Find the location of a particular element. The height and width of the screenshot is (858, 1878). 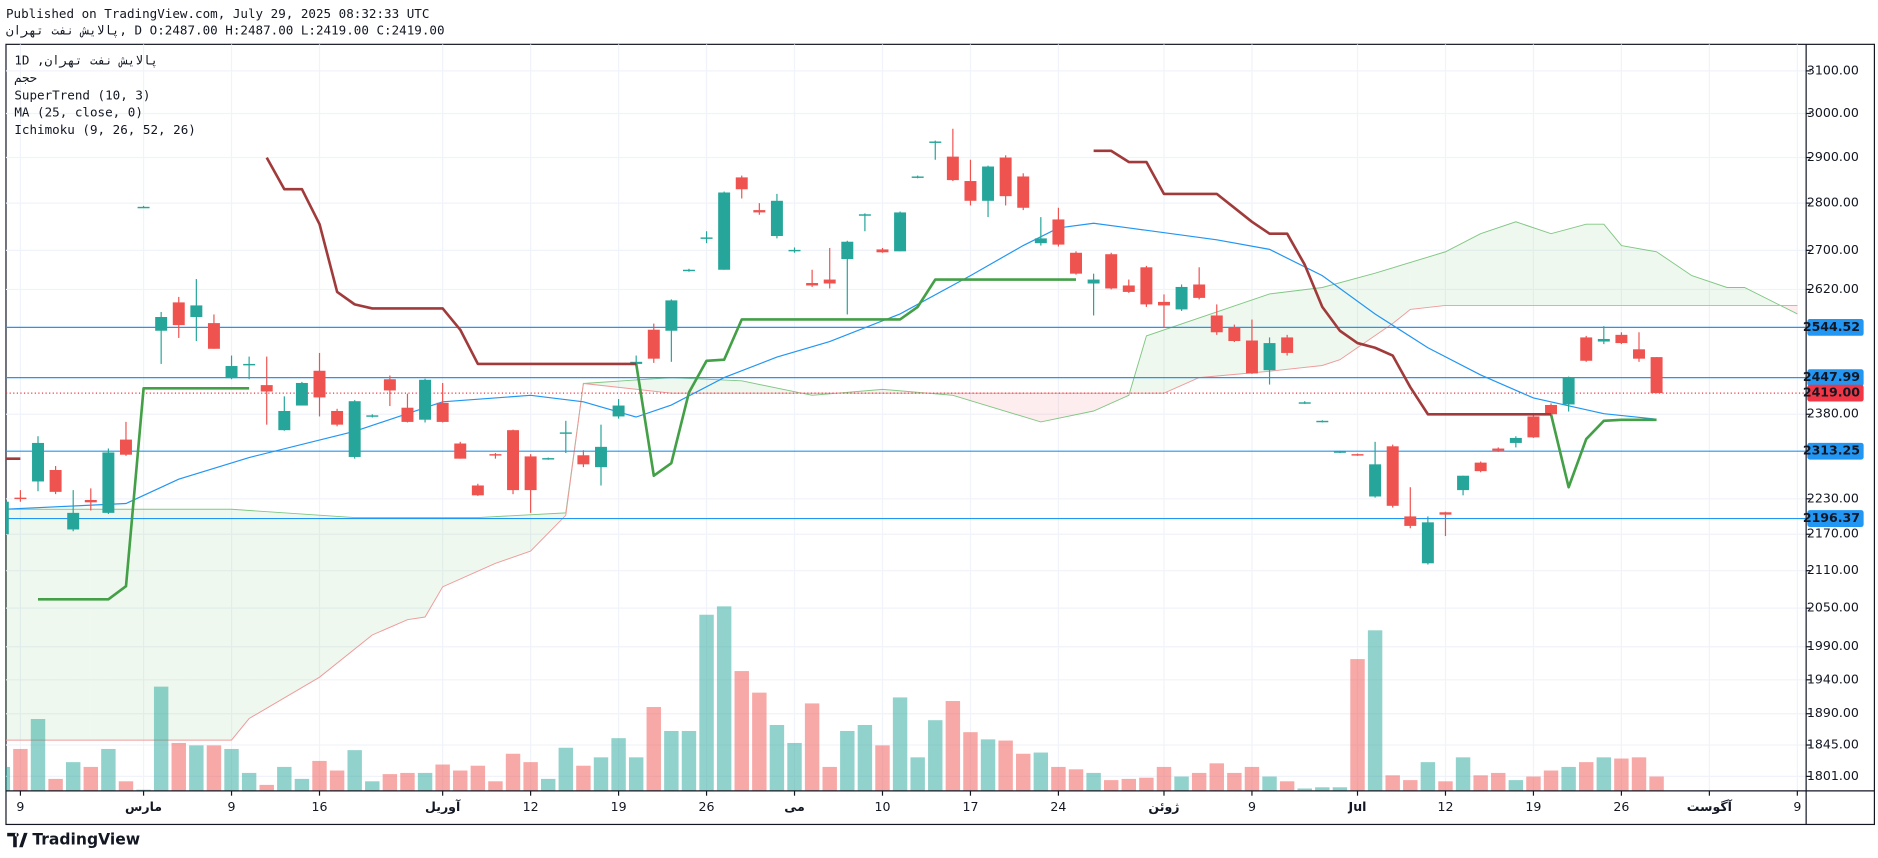

legend-volume: مجح is located at coordinates (25, 78).